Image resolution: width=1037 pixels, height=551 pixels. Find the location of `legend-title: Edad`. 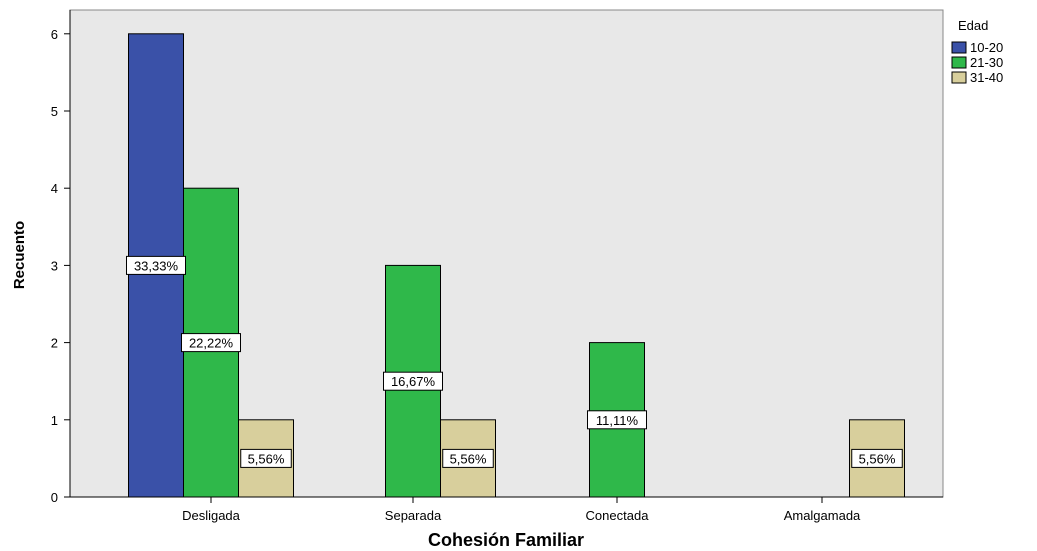

legend-title: Edad is located at coordinates (973, 25).